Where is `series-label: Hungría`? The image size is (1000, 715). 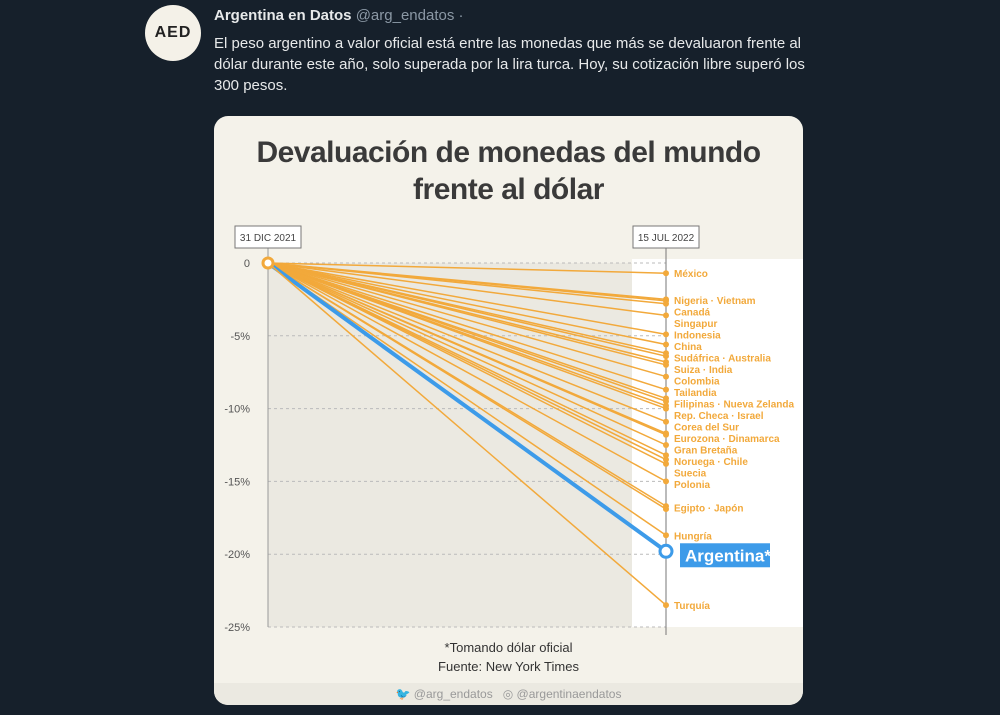 series-label: Hungría is located at coordinates (693, 536).